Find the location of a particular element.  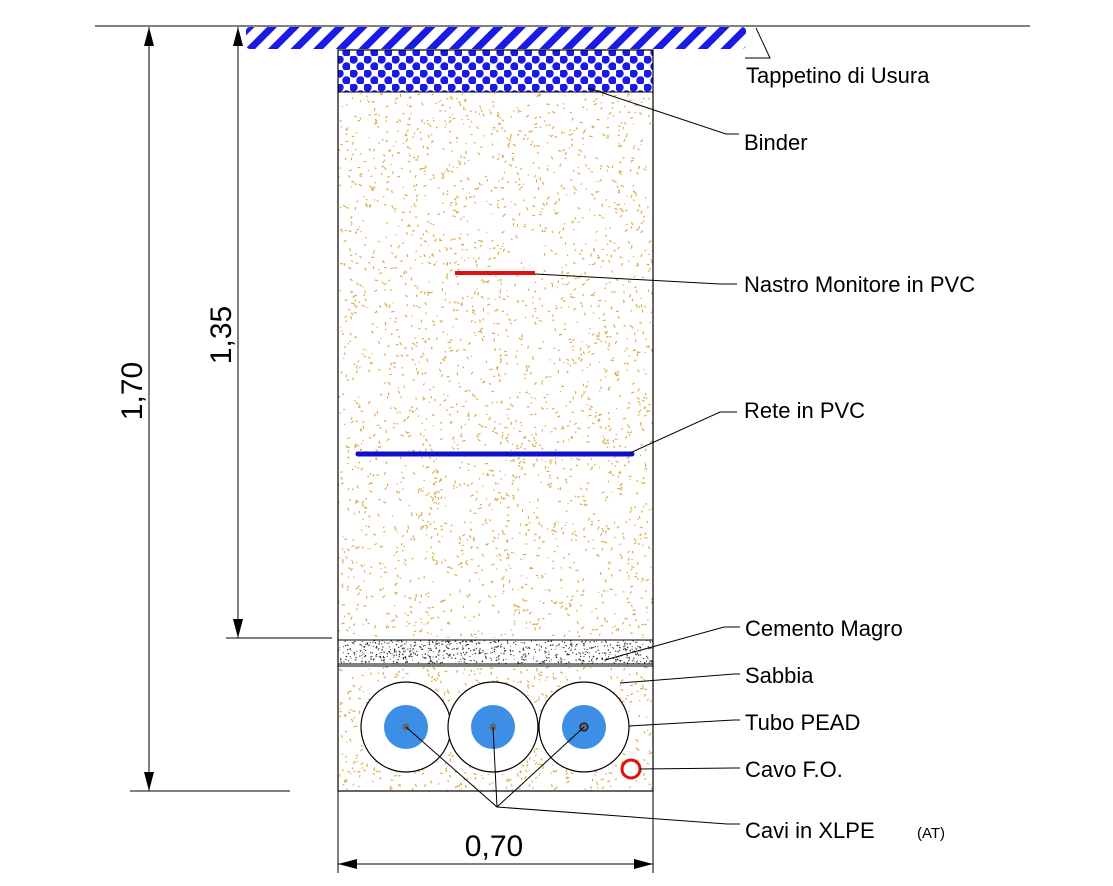

dim-width: 0,70 is located at coordinates (495, 832).